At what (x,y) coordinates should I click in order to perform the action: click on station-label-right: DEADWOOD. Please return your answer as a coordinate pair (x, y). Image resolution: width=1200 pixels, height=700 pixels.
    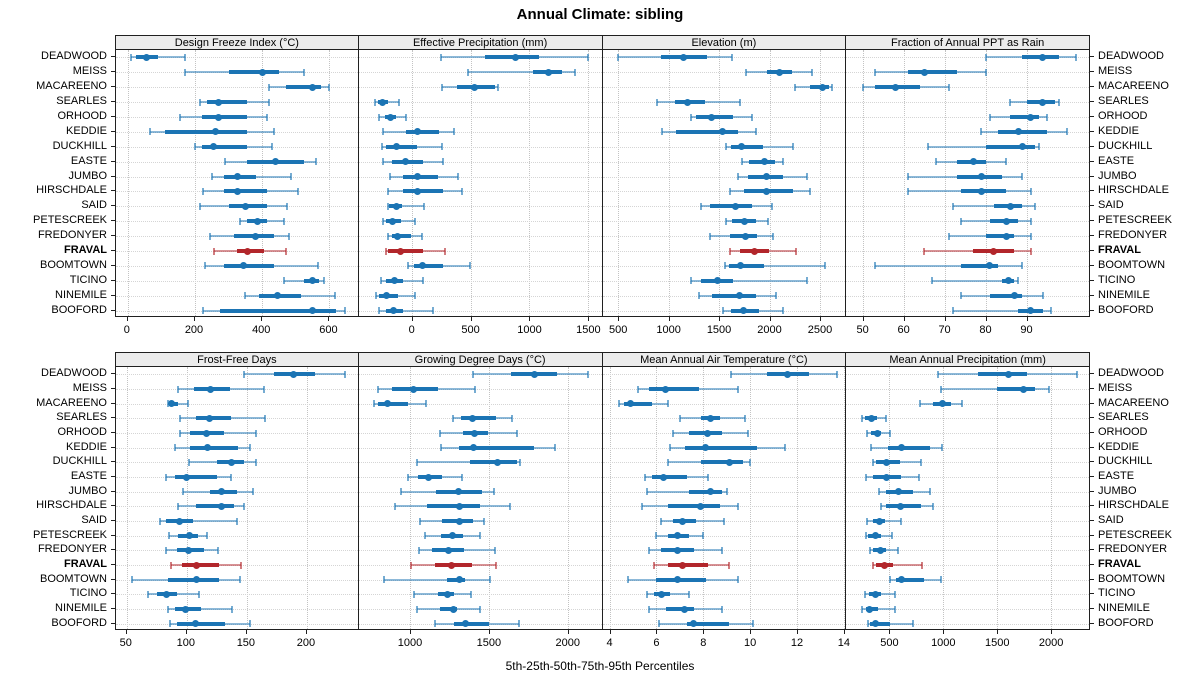
    Looking at the image, I should click on (1131, 56).